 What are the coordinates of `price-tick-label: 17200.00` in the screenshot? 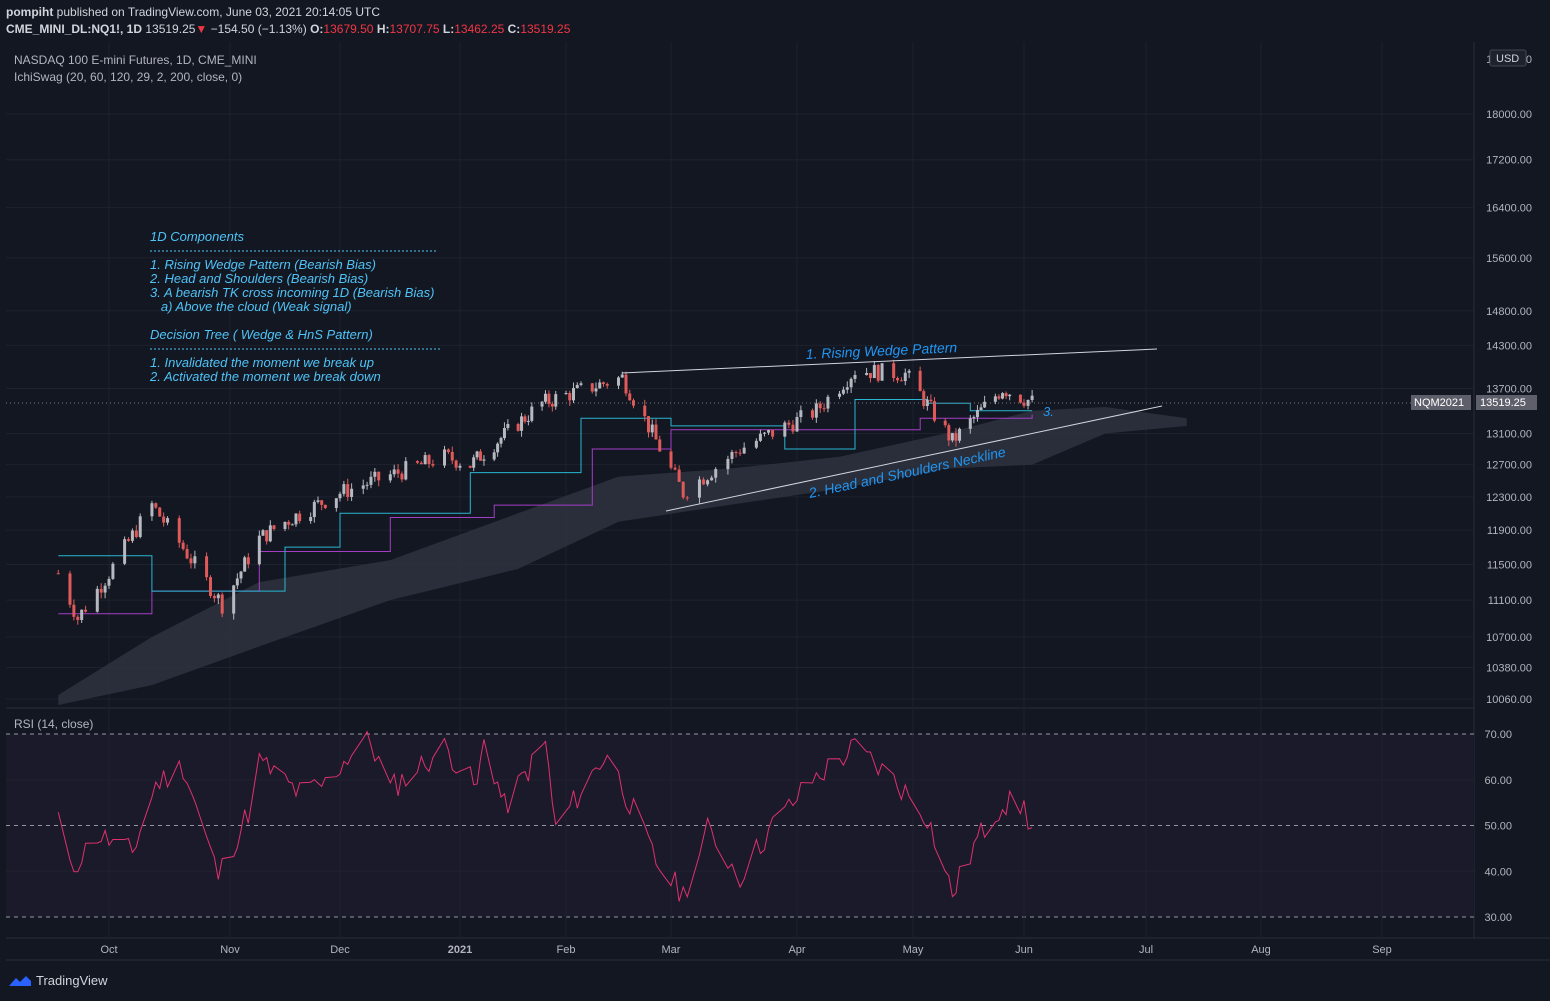 It's located at (1509, 161).